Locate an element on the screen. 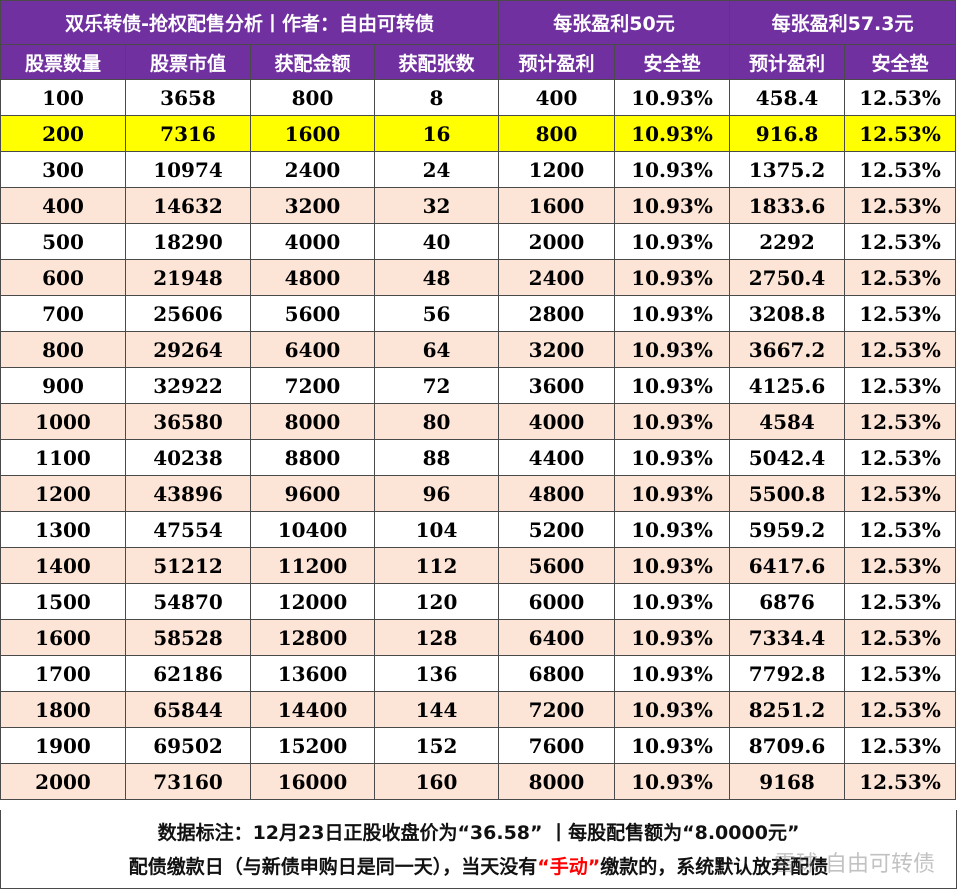  cell-market-value: 10974 is located at coordinates (188, 169).